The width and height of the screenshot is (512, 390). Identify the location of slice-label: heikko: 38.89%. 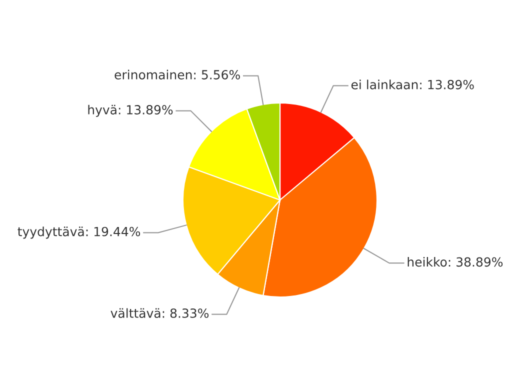
(455, 262).